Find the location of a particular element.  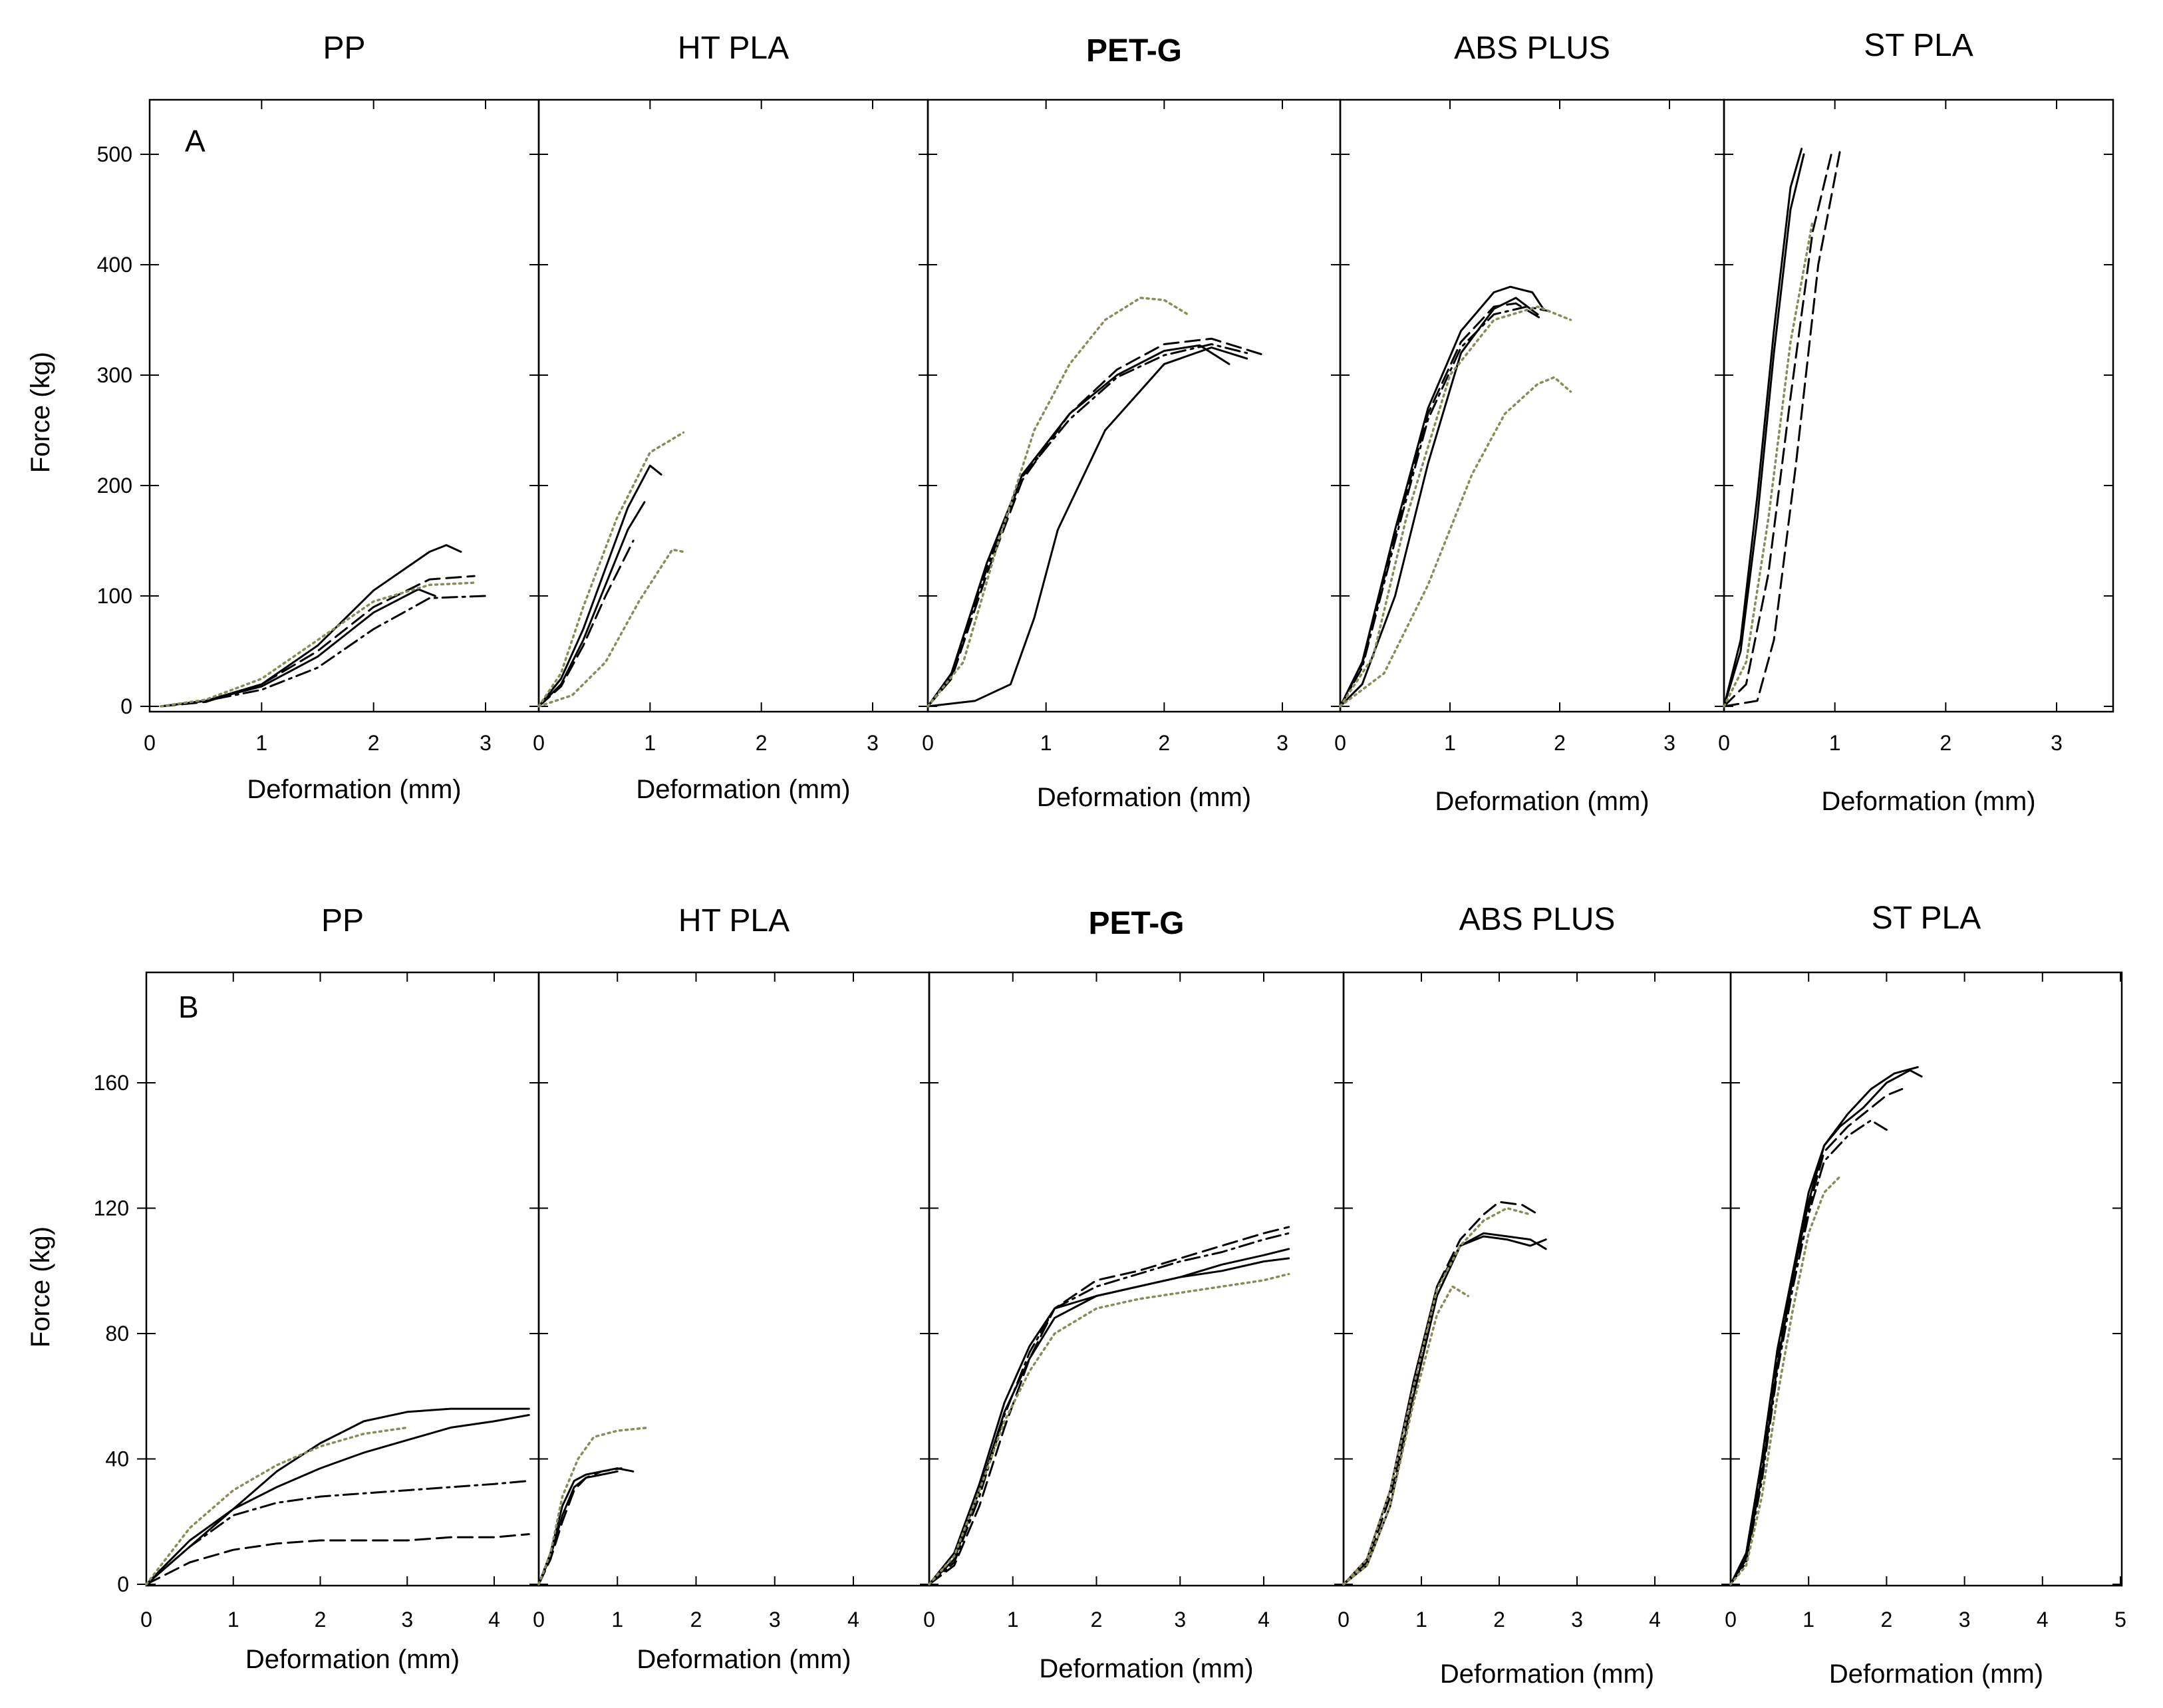

panel-a-4: ABS PLUS 0 1 2 3 Deformation (mm) is located at coordinates (1529, 423).